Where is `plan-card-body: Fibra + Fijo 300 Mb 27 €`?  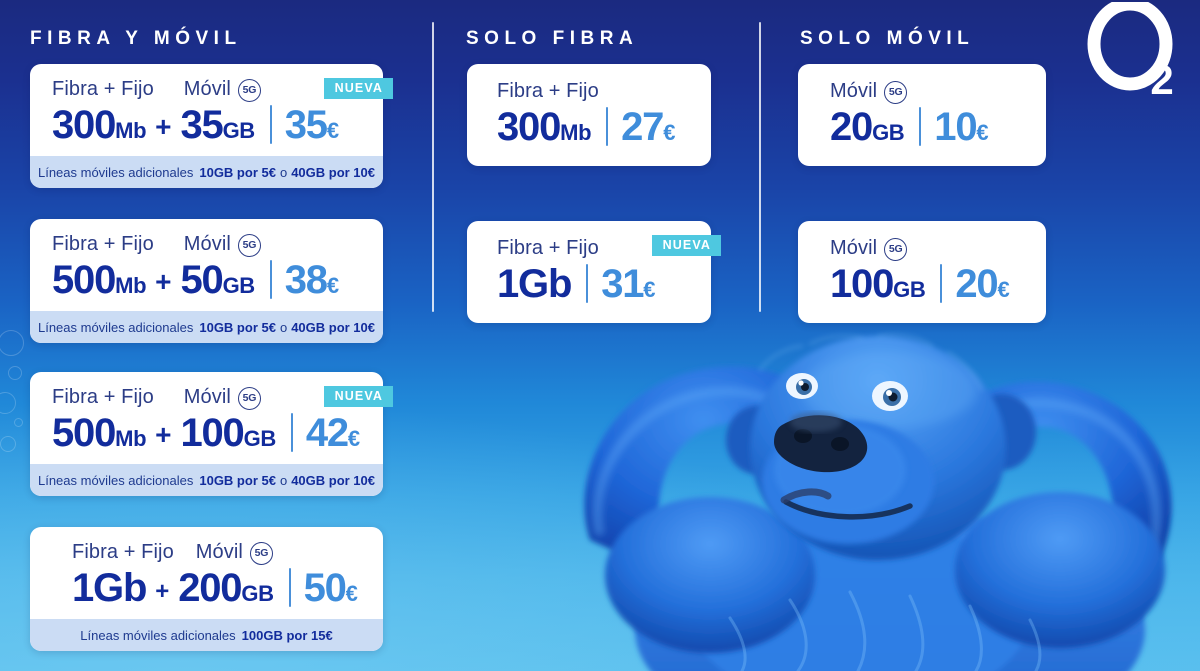
plan-card-body: Fibra + Fijo 300 Mb 27 € is located at coordinates (589, 115).